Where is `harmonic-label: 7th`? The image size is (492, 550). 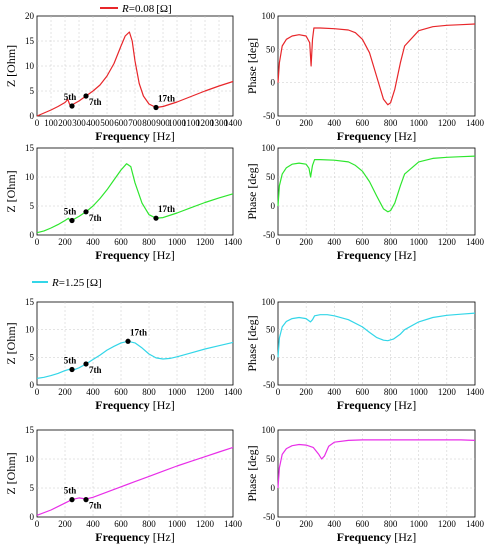 harmonic-label: 7th is located at coordinates (95, 102).